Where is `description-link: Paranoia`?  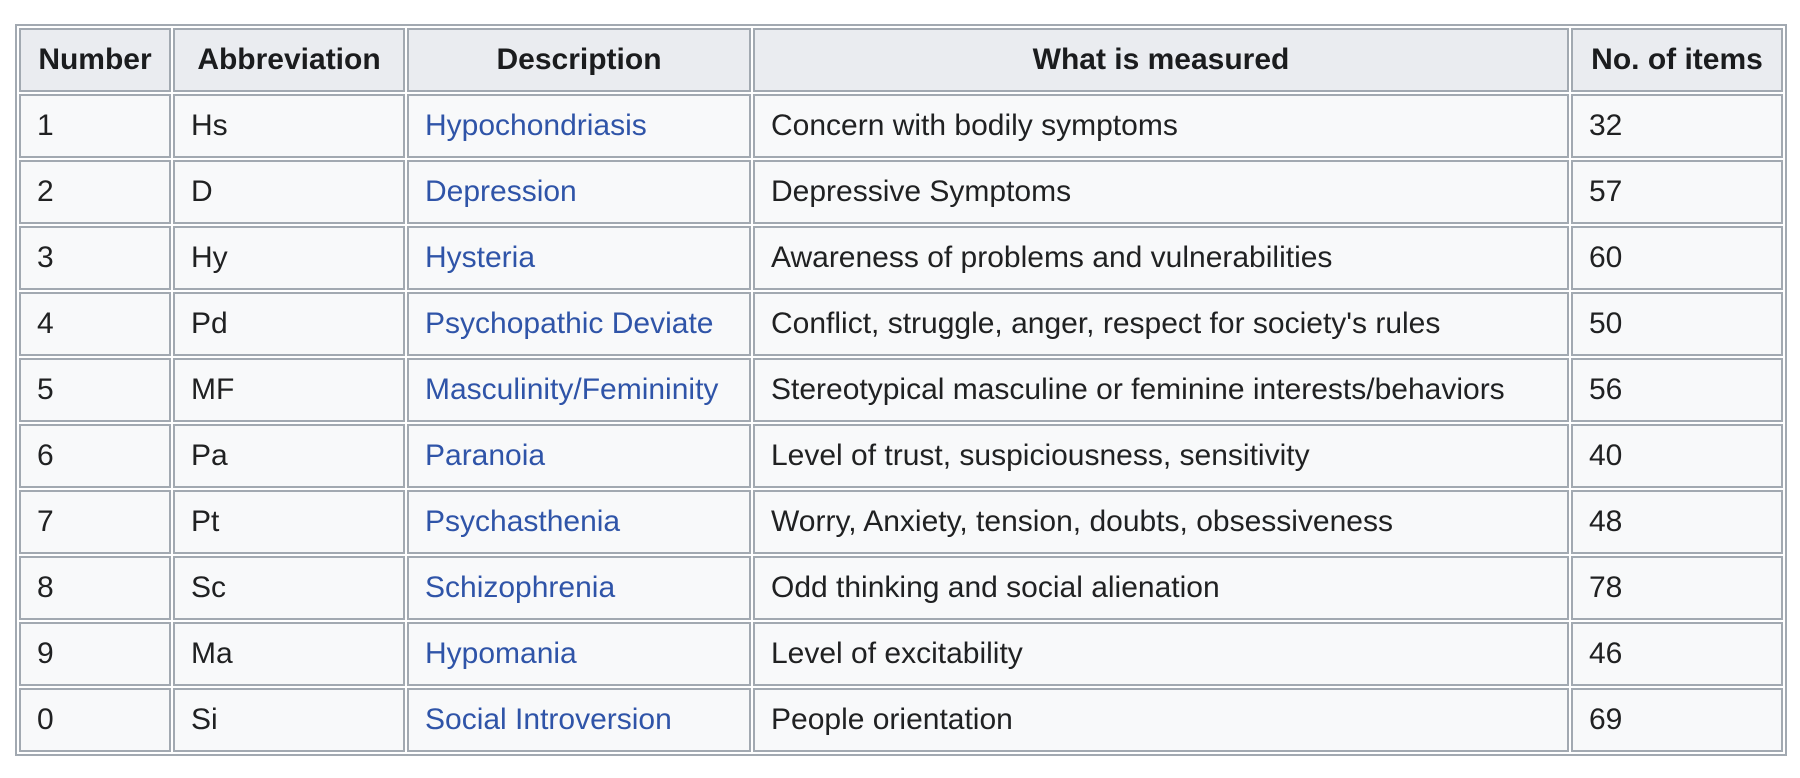 description-link: Paranoia is located at coordinates (485, 455).